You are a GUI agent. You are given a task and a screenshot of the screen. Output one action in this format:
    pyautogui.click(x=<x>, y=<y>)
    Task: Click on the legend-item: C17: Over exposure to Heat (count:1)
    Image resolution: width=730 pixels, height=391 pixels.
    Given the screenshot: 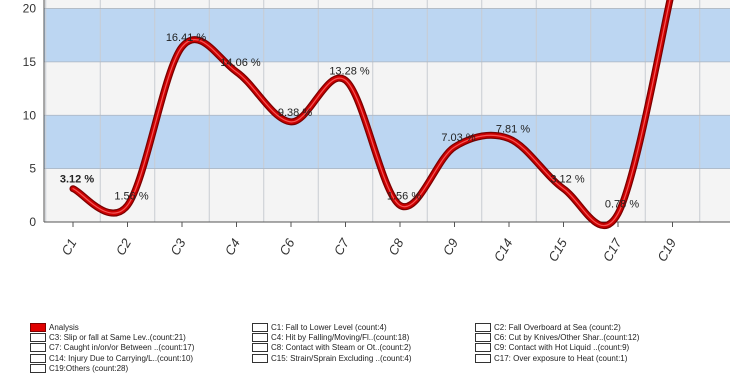 What is the action you would take?
    pyautogui.click(x=551, y=358)
    